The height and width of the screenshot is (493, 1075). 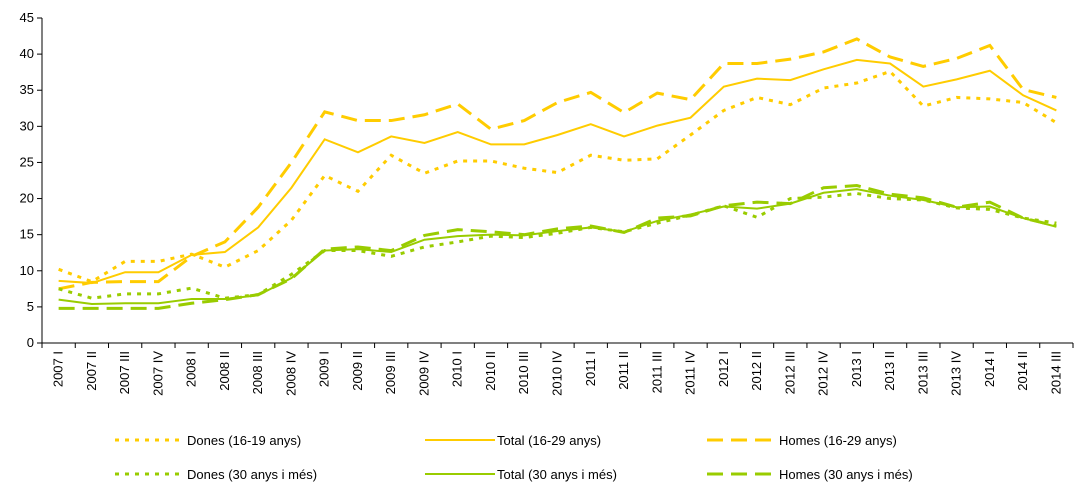 What do you see at coordinates (1055, 372) in the screenshot?
I see `x-tick-label: 2014 III` at bounding box center [1055, 372].